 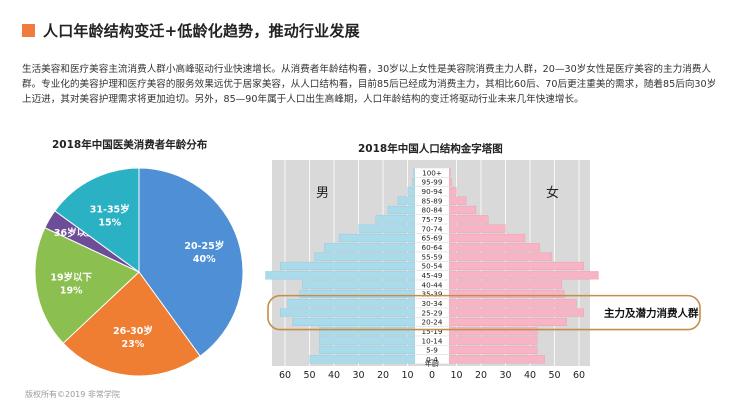 I want to click on pyramid-age-label: 100+, so click(x=432, y=172).